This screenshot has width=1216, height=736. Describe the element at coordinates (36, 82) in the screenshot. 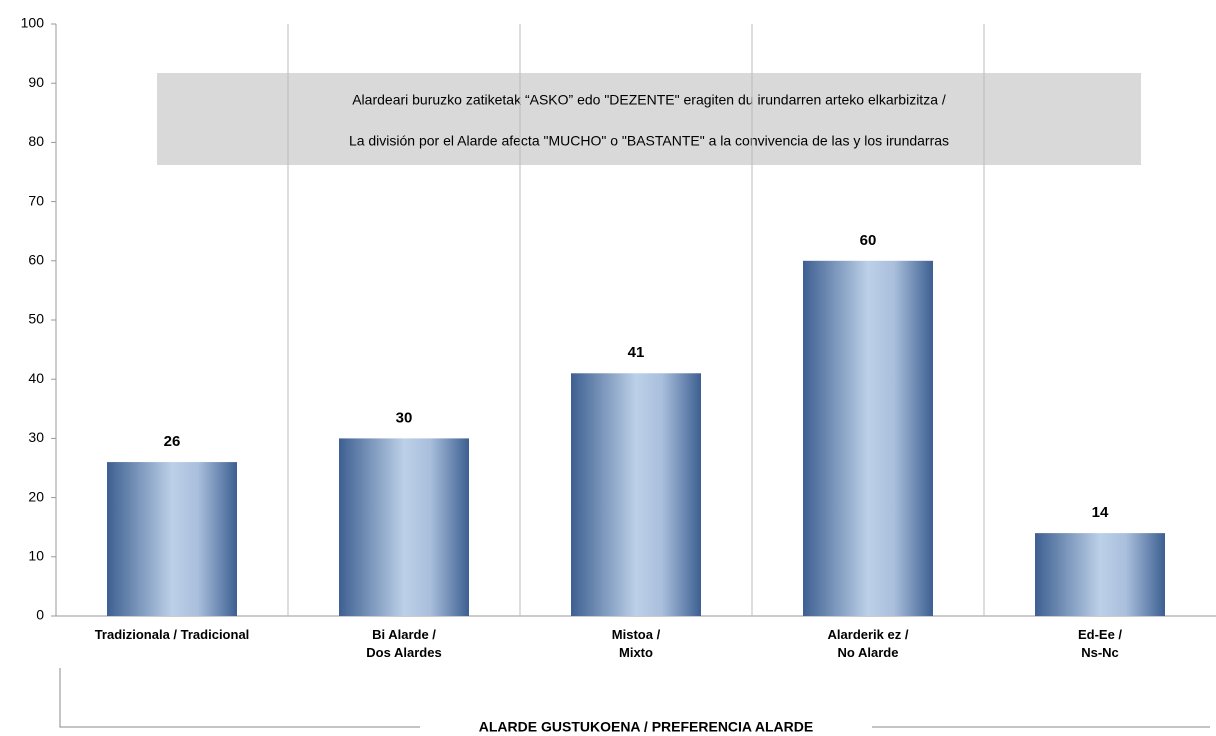

I see `y-tick-label: 90` at that location.